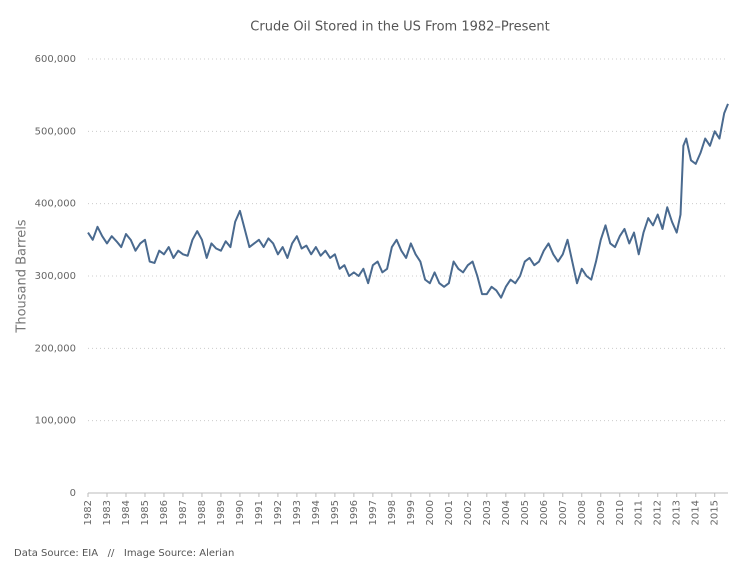 This screenshot has height=568, width=750. What do you see at coordinates (354, 512) in the screenshot?
I see `x-tick-label: 1996` at bounding box center [354, 512].